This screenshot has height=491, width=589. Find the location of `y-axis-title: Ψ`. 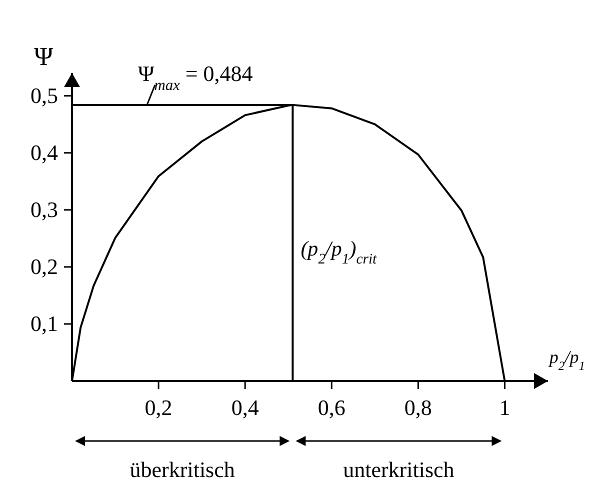

y-axis-title: Ψ is located at coordinates (44, 56).